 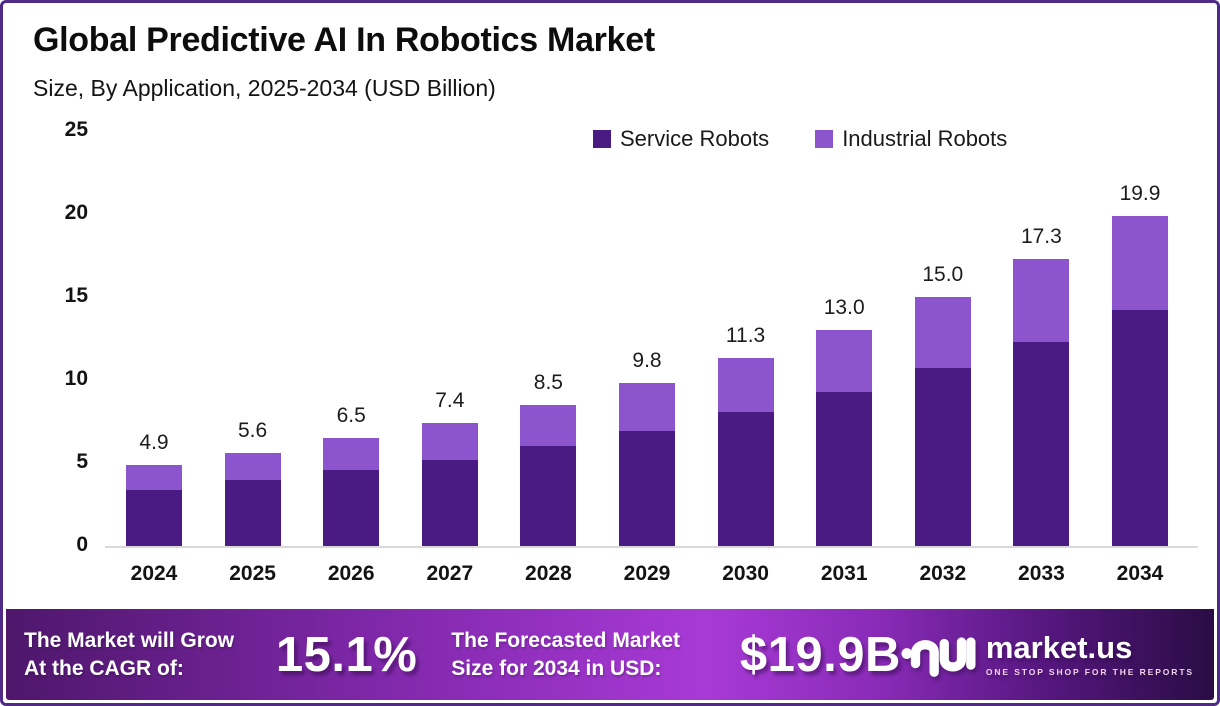 What do you see at coordinates (925, 138) in the screenshot?
I see `legend-label-industrial-robots: Industrial Robots` at bounding box center [925, 138].